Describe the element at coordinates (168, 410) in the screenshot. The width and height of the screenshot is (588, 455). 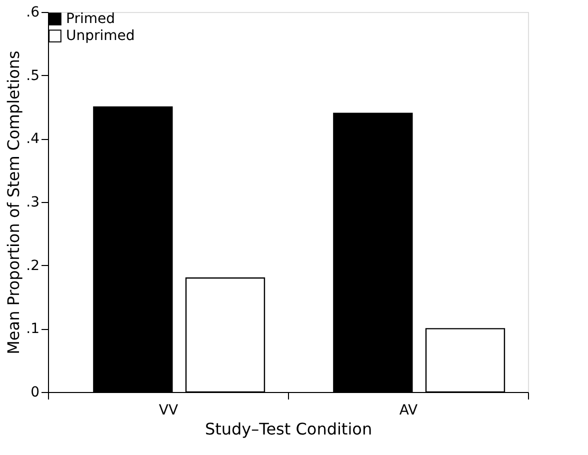
I see `x-tick-label: VV` at that location.